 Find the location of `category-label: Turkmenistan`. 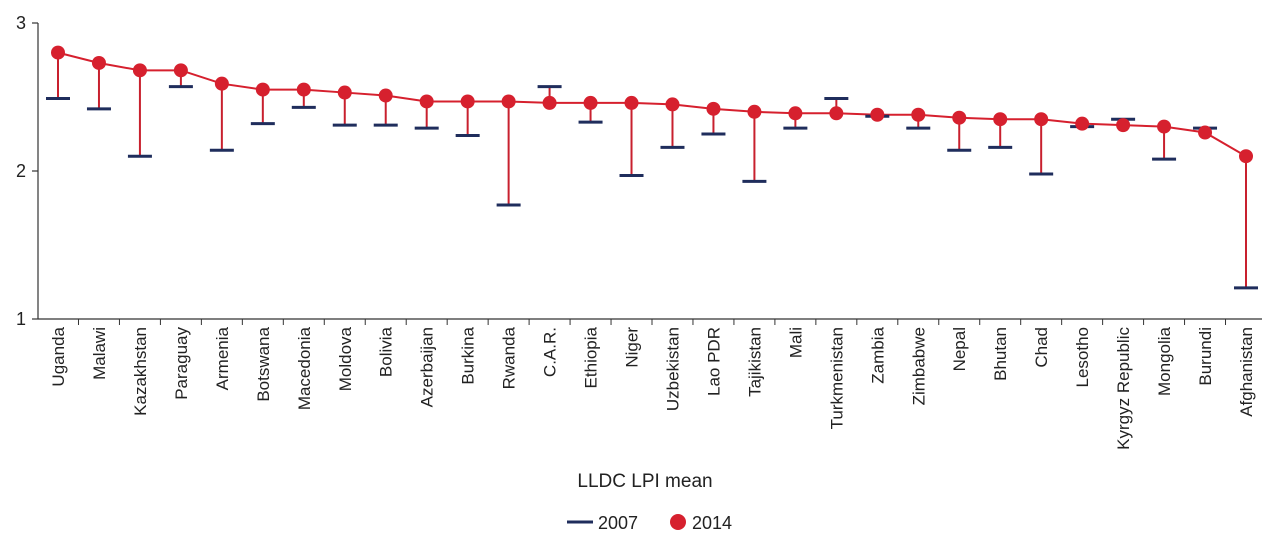

category-label: Turkmenistan is located at coordinates (836, 378).